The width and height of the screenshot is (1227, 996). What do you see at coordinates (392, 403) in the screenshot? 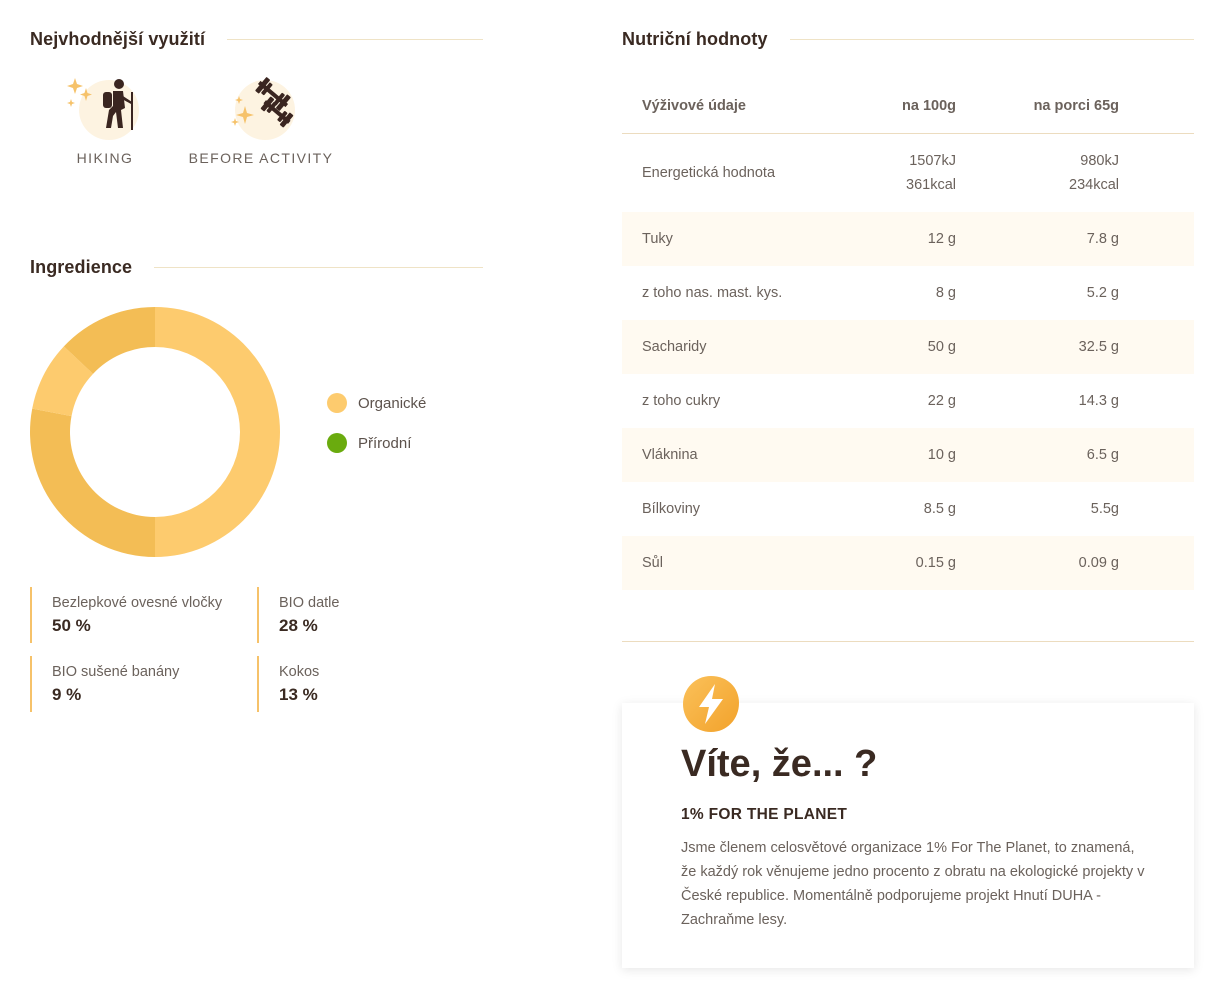
I see `legend-label-organic: Organické` at bounding box center [392, 403].